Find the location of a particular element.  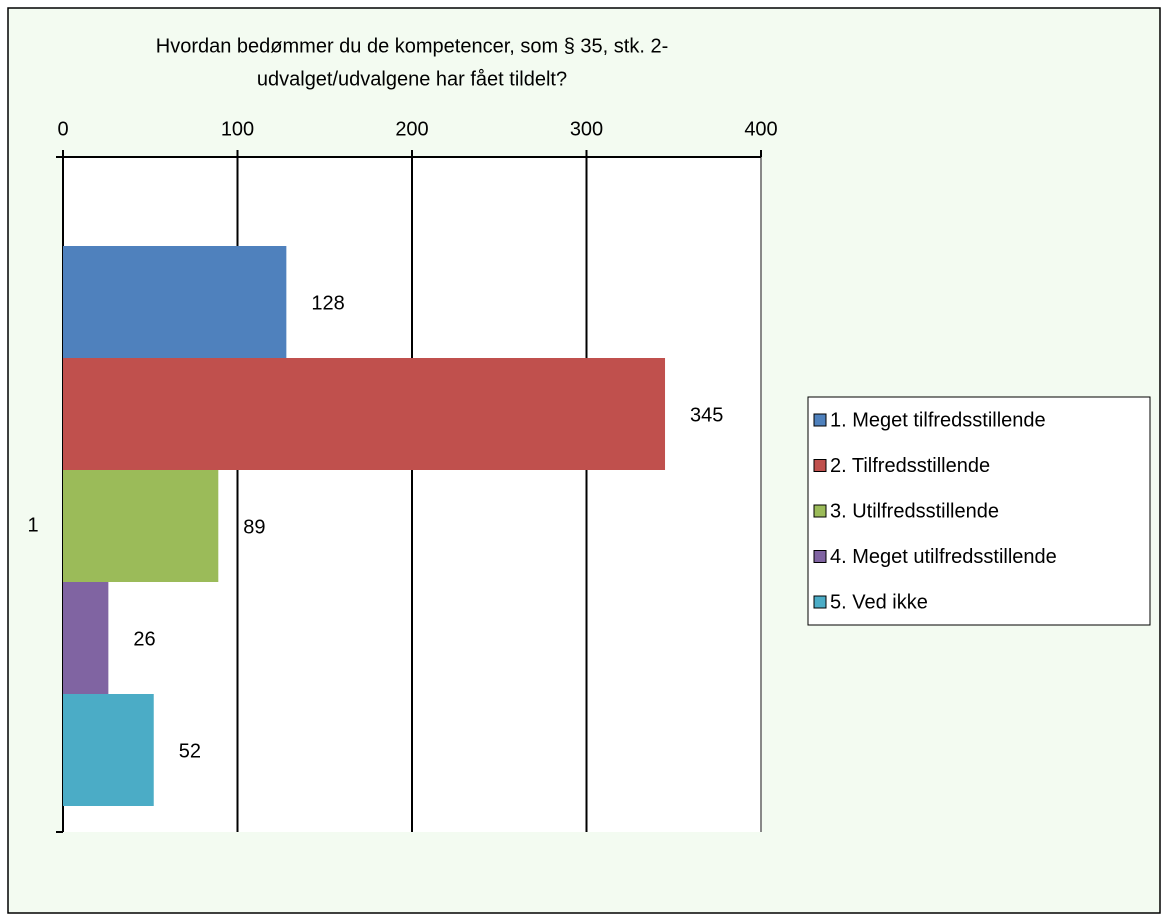

x-tick-label: 300 is located at coordinates (586, 129).